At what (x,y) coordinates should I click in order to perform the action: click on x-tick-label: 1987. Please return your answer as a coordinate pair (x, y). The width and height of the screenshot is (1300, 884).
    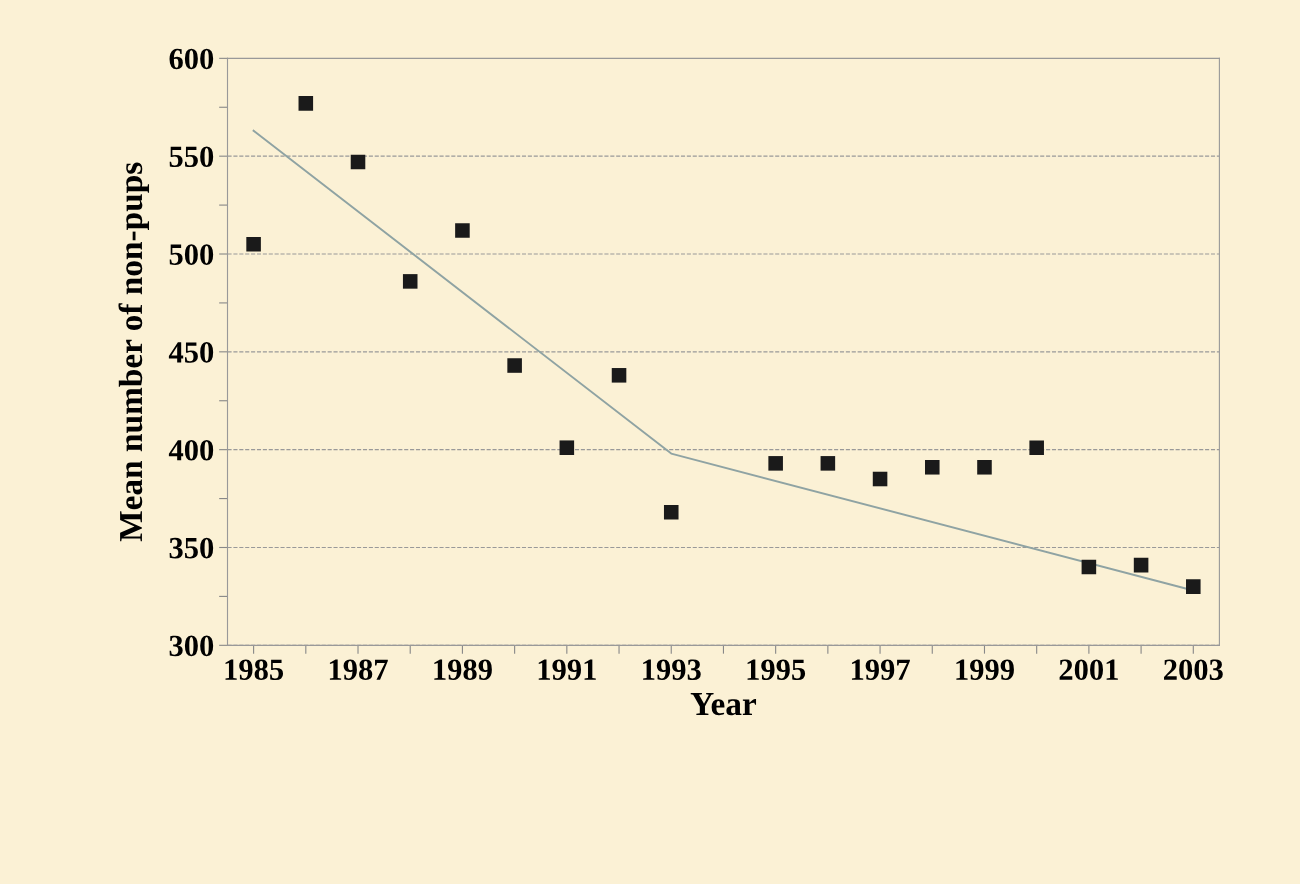
    Looking at the image, I should click on (358, 670).